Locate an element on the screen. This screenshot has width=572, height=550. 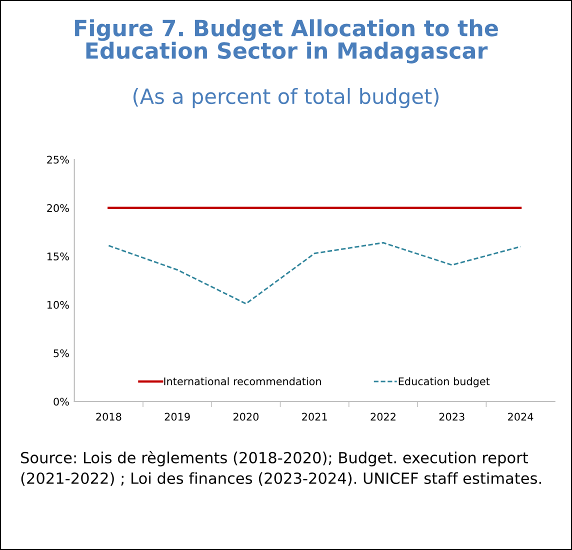
legend-label: International recommendation is located at coordinates (242, 381).